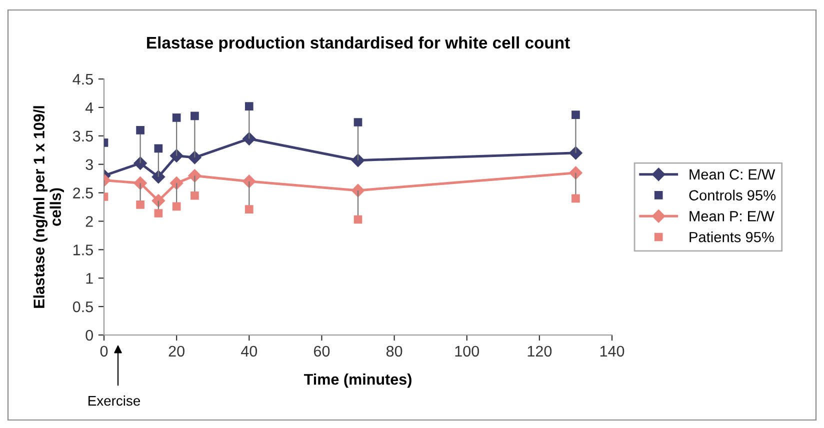  Describe the element at coordinates (176, 351) in the screenshot. I see `x-tick-label: 20` at that location.